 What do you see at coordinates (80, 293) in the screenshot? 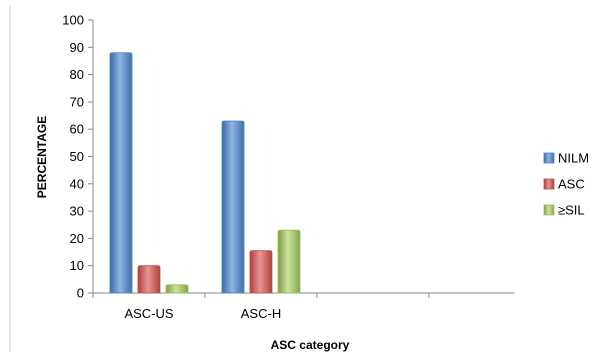
I see `y-tick-label: 0` at bounding box center [80, 293].